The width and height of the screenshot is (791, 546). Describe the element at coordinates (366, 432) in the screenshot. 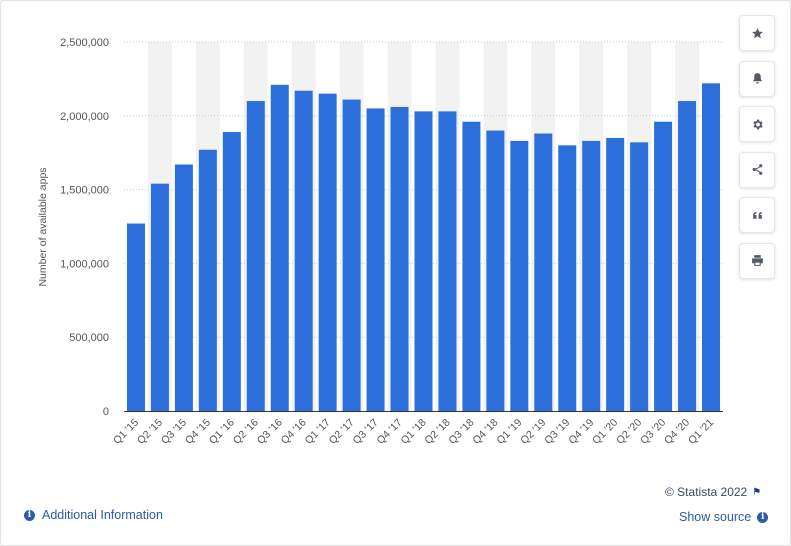

I see `x-tick-label: Q3 '17` at that location.